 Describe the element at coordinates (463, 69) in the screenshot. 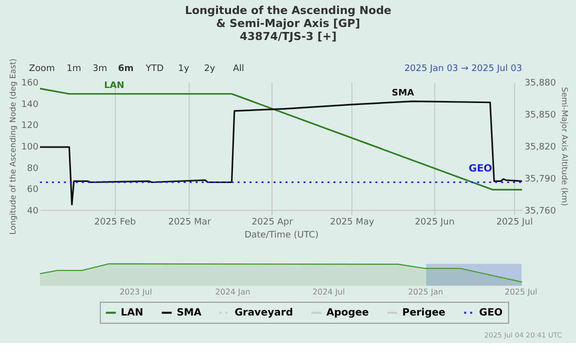

I see `text: 2025 Jan 03 → 2025 Jul 03` at that location.